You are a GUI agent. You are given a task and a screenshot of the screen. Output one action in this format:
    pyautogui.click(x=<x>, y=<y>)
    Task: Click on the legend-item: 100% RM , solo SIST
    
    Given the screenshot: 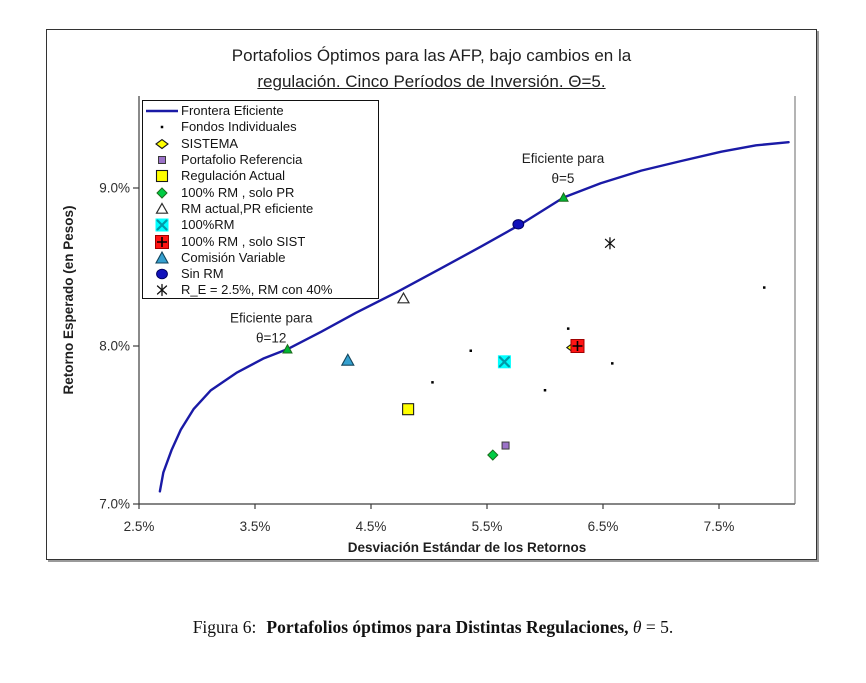 What is the action you would take?
    pyautogui.click(x=260, y=241)
    